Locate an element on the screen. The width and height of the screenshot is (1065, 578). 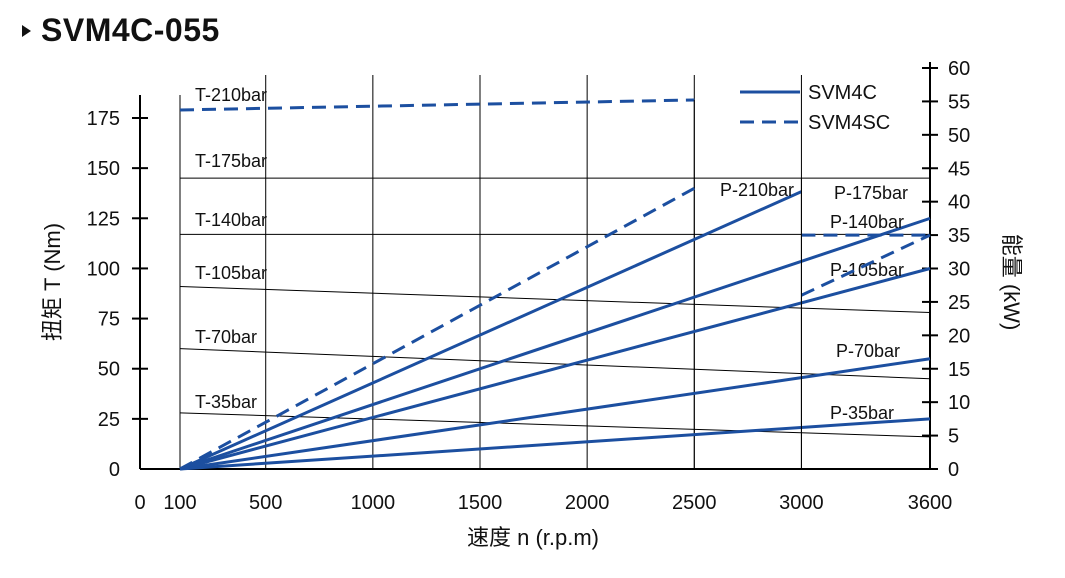
x-tick-label-2000: 2000 is located at coordinates (587, 503).